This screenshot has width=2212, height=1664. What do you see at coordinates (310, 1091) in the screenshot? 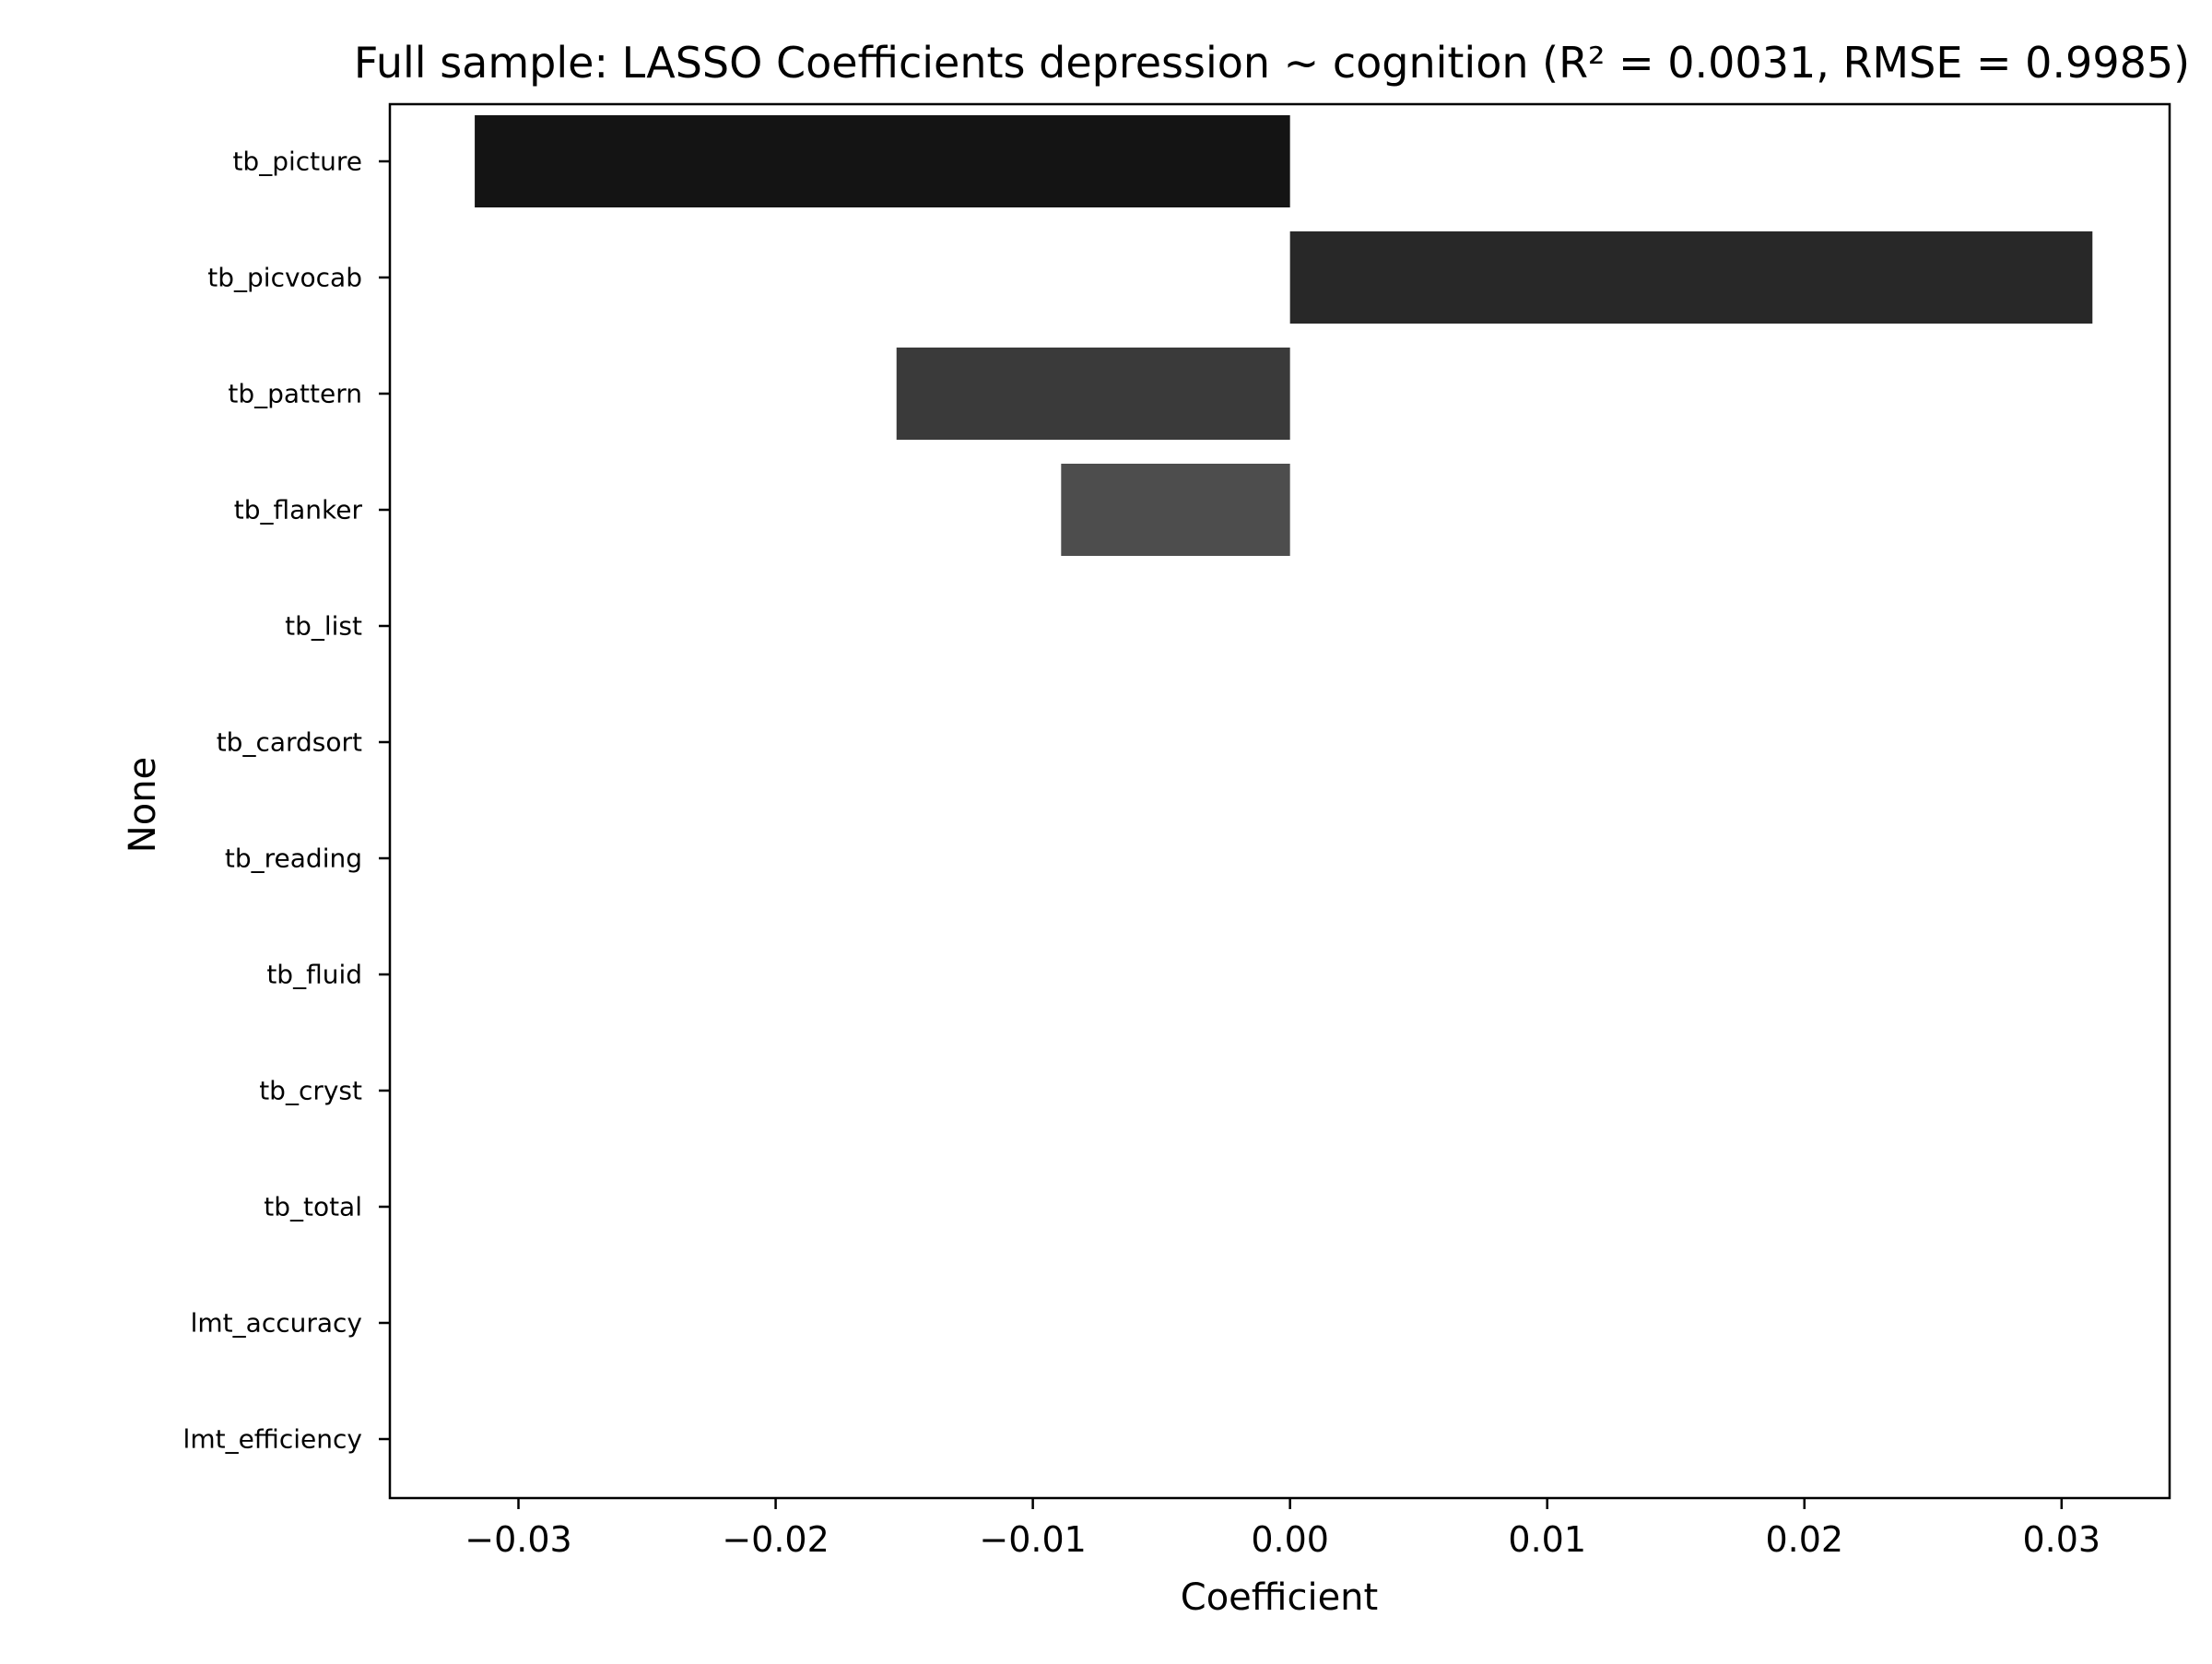
I see `y-tick-label: tb_cryst` at bounding box center [310, 1091].